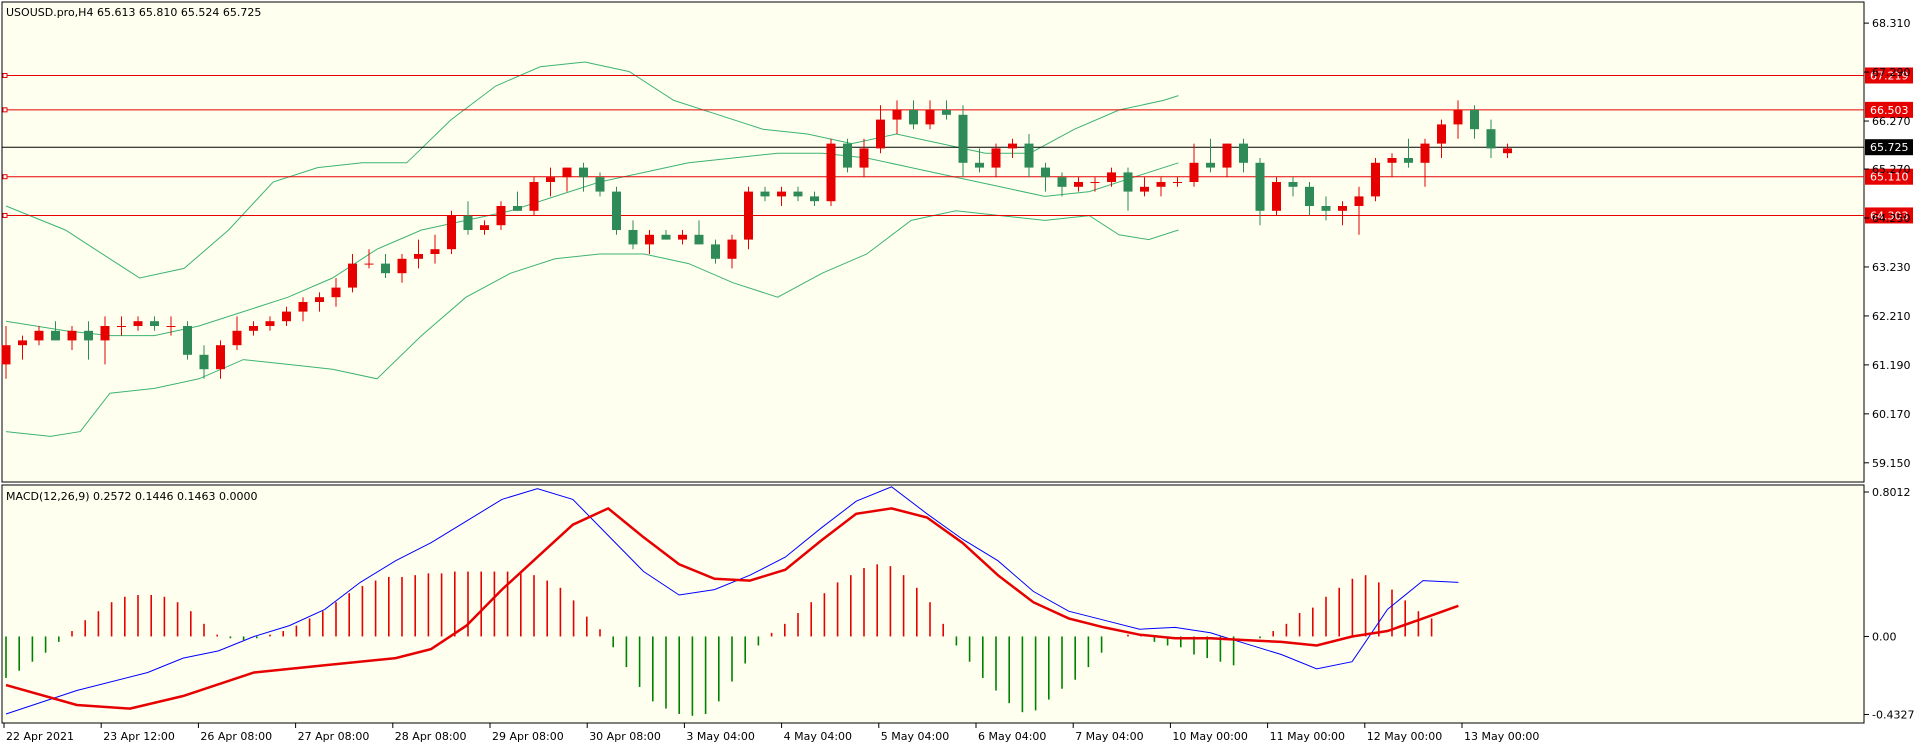 This screenshot has height=751, width=1916. What do you see at coordinates (1501, 736) in the screenshot?
I see `time-tick-label: 13 May 00:00` at bounding box center [1501, 736].